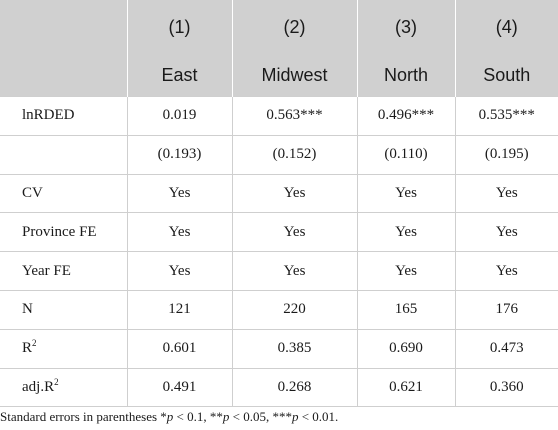 This screenshot has height=430, width=558. What do you see at coordinates (63, 271) in the screenshot?
I see `row-label: Year FE` at bounding box center [63, 271].